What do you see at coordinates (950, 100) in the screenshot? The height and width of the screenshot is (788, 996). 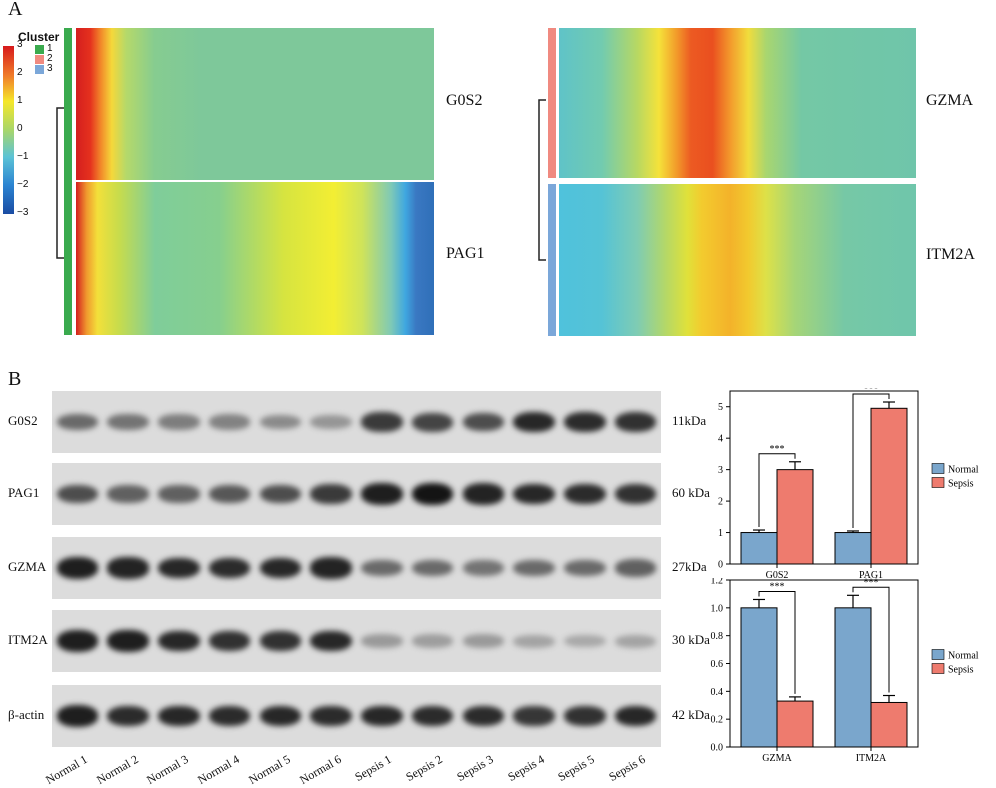 I see `right-gene-label-1: GZMA` at bounding box center [950, 100].